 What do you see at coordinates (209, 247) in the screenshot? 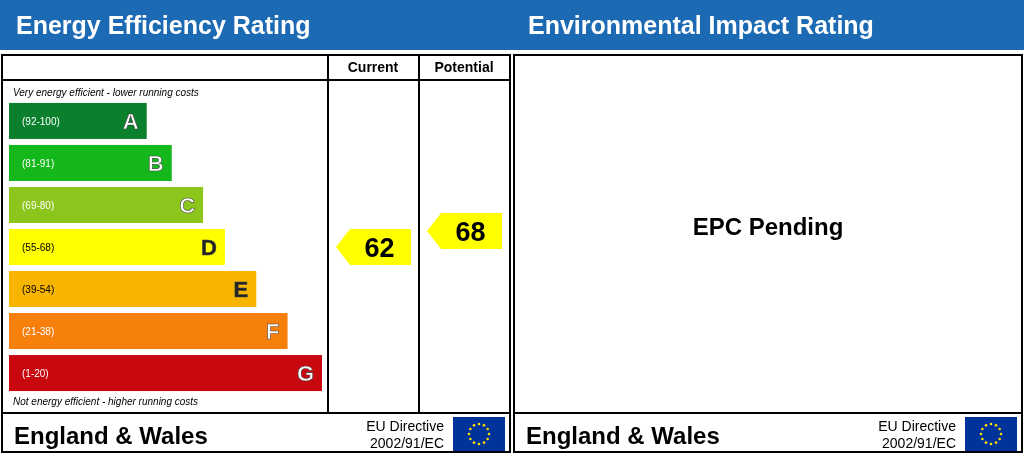
I see `y-tick-label: D` at bounding box center [209, 247].